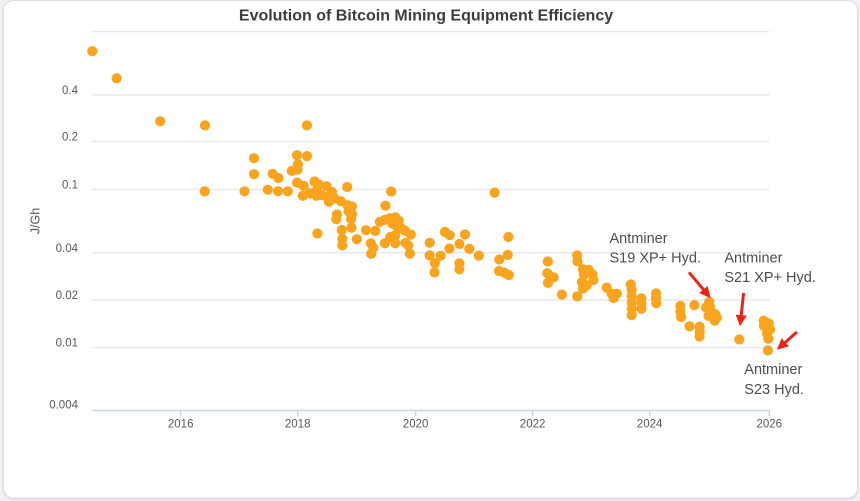  Describe the element at coordinates (655, 259) in the screenshot. I see `svg-text: S19 XP+ Hyd.` at that location.